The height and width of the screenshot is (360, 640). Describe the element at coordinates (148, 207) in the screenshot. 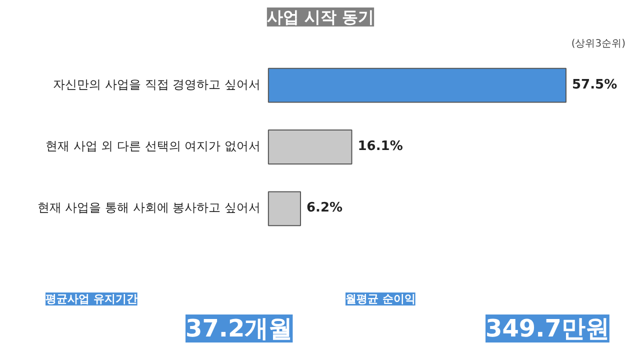

I see `y-tick-label: 현재 사업을 통해 사회에 봉사하고 싶어서` at that location.